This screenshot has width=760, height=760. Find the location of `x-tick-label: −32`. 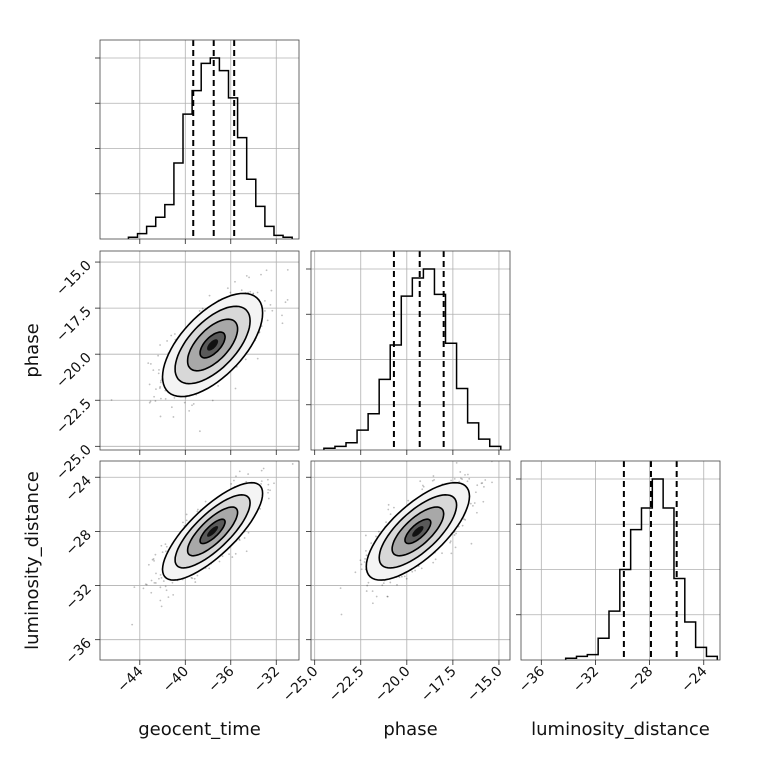

x-tick-label: −32 is located at coordinates (267, 680).